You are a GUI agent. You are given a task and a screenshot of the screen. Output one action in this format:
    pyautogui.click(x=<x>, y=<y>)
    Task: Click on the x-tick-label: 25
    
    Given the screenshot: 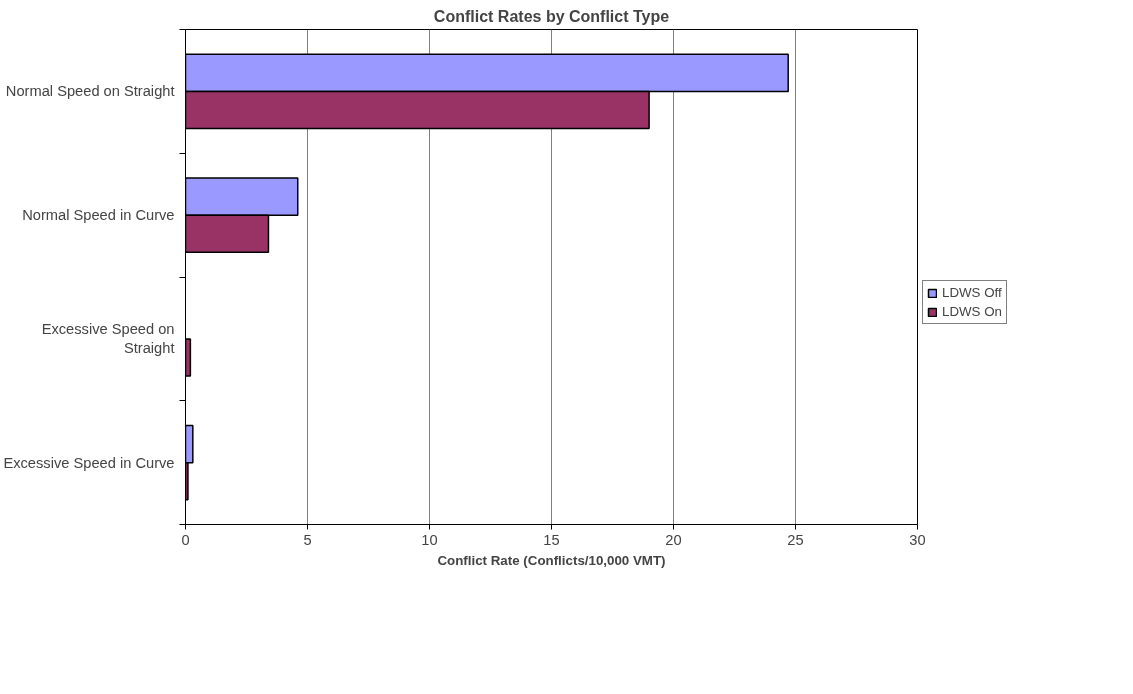 What is the action you would take?
    pyautogui.click(x=795, y=539)
    